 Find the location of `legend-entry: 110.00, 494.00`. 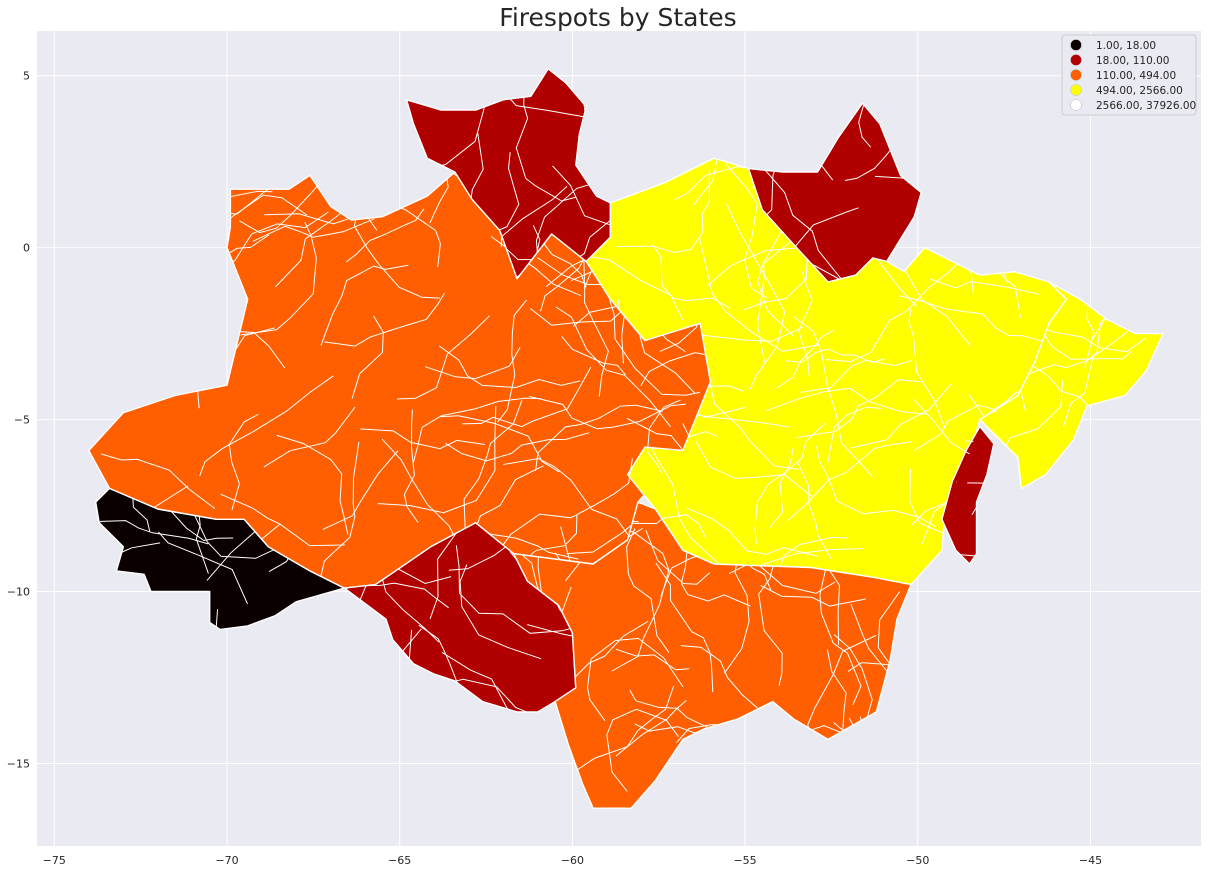

legend-entry: 110.00, 494.00 is located at coordinates (1123, 75).